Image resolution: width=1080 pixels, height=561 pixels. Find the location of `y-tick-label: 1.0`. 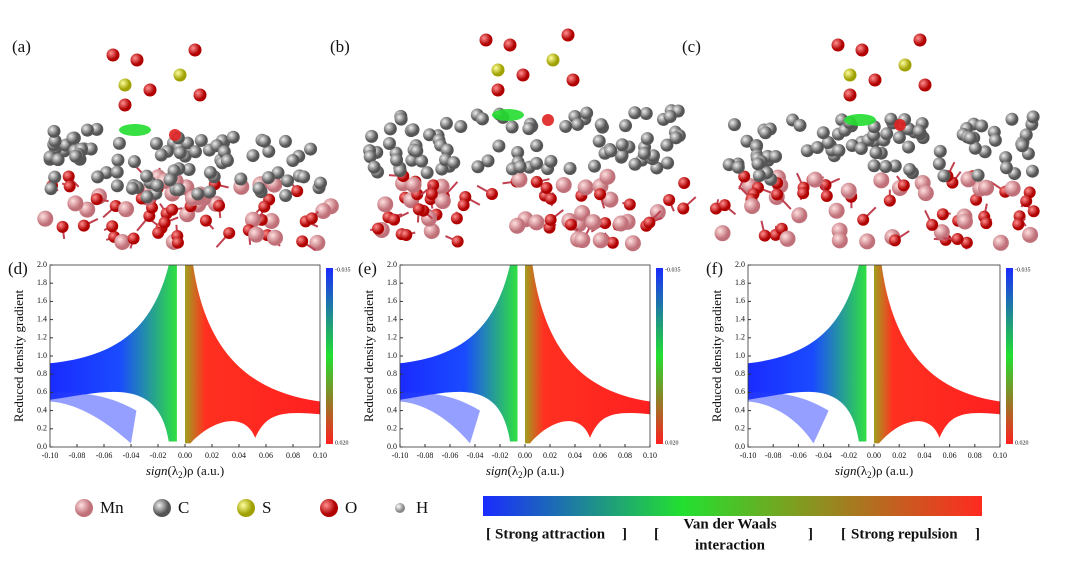

y-tick-label: 1.0 is located at coordinates (740, 355).